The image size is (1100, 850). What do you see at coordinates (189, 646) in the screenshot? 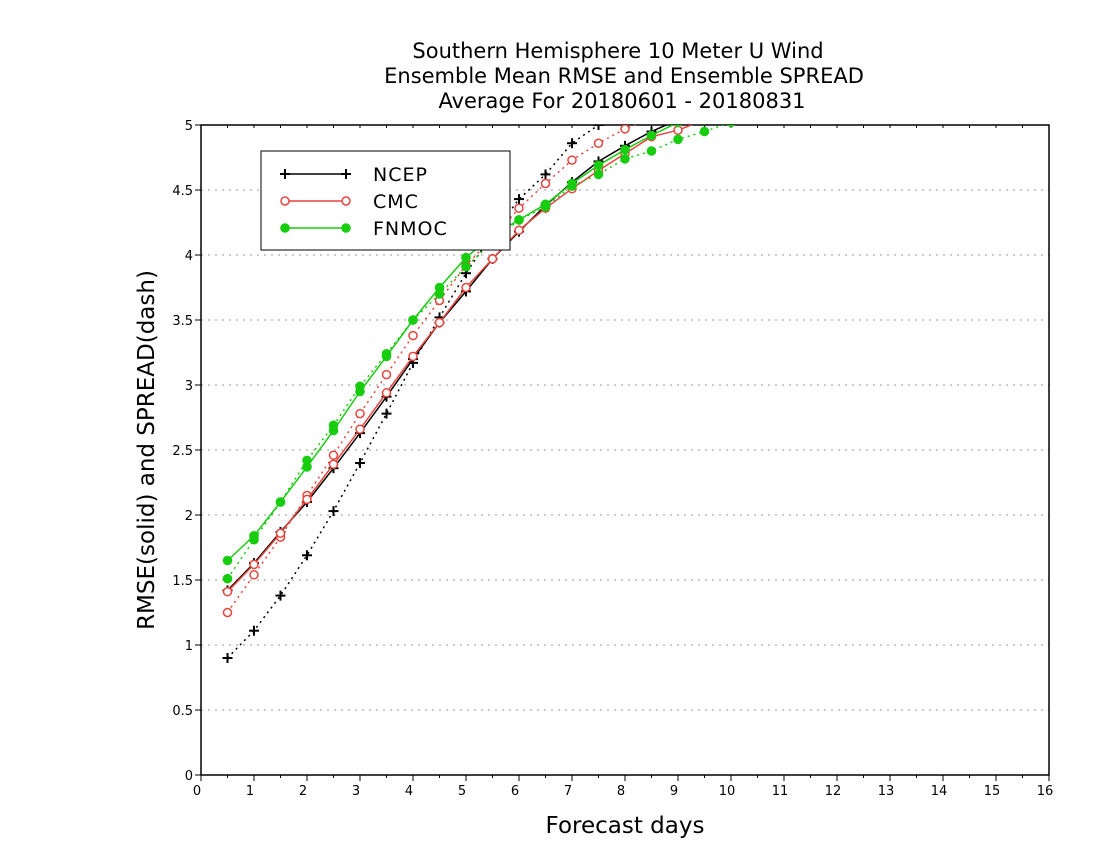
I see `y-tick-label-2: 1` at bounding box center [189, 646].